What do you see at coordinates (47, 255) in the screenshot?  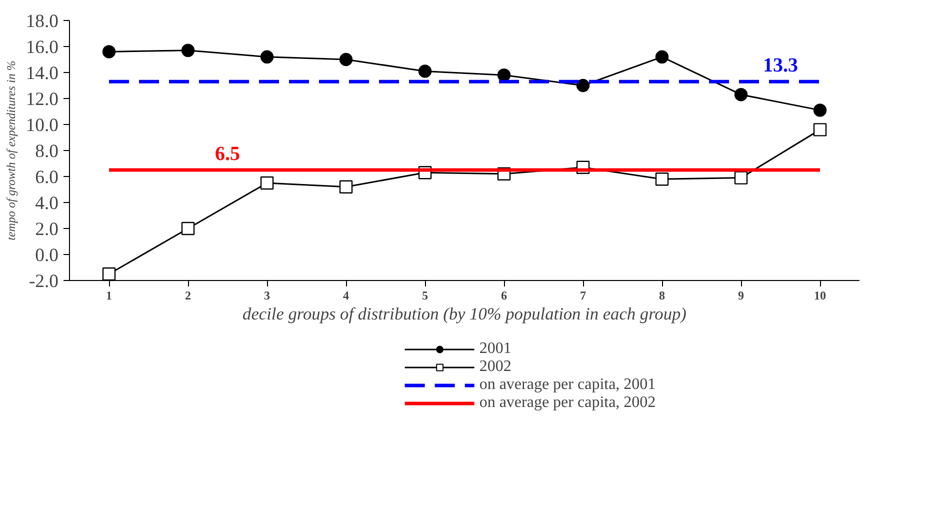 I see `y-tick-label: 0.0` at bounding box center [47, 255].